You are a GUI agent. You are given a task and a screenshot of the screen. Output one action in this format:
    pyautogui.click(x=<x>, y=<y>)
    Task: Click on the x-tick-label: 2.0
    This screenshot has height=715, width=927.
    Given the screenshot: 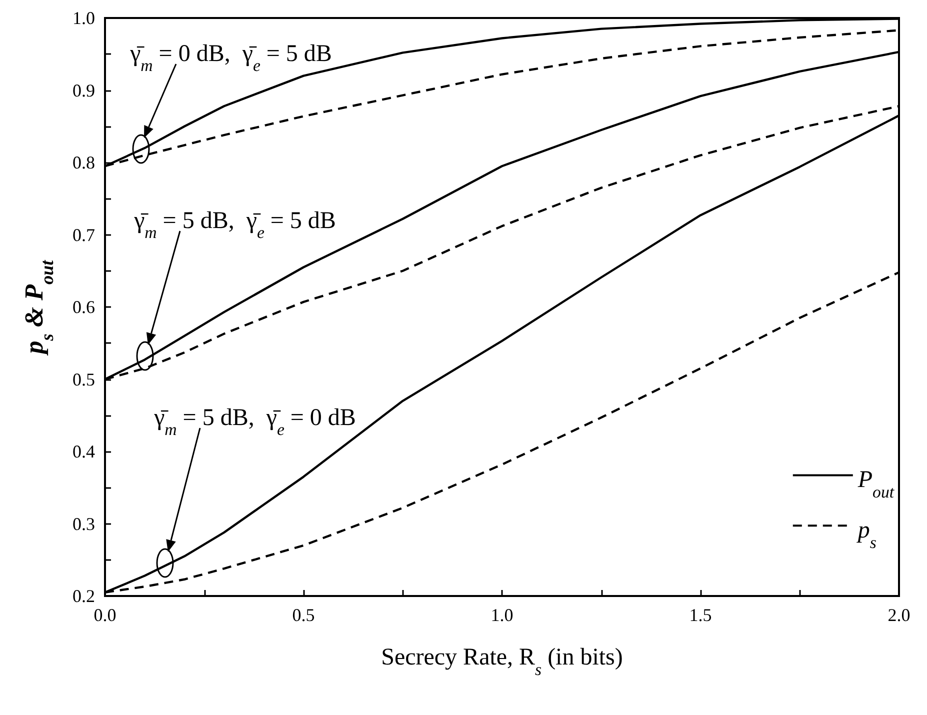 What is the action you would take?
    pyautogui.click(x=899, y=615)
    